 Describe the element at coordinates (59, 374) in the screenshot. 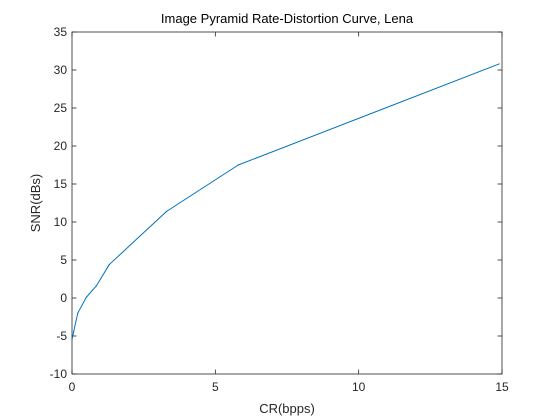

I see `y-tick-label: -10` at that location.